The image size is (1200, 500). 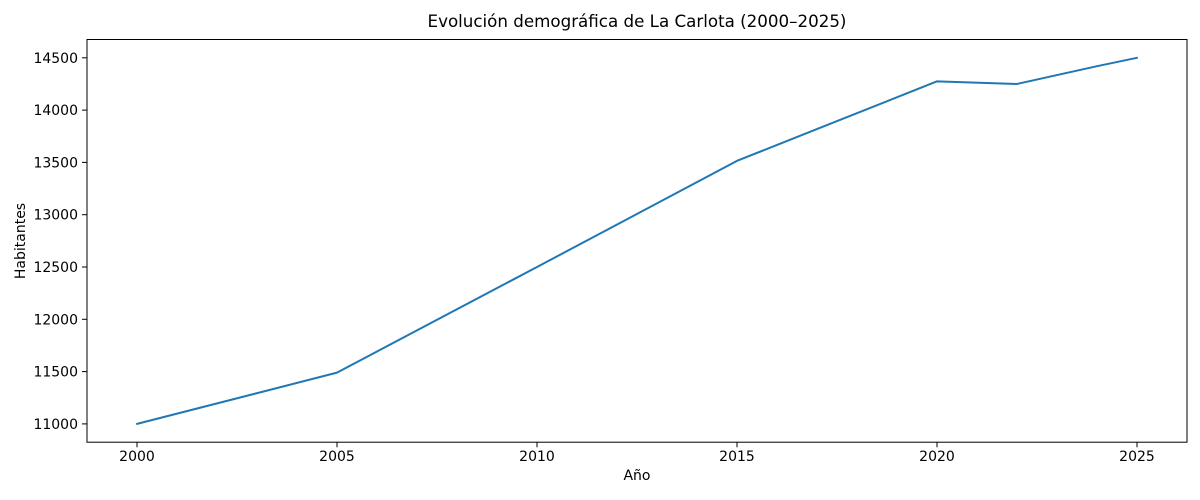 I want to click on y-tick-label: 14500, so click(x=55, y=59).